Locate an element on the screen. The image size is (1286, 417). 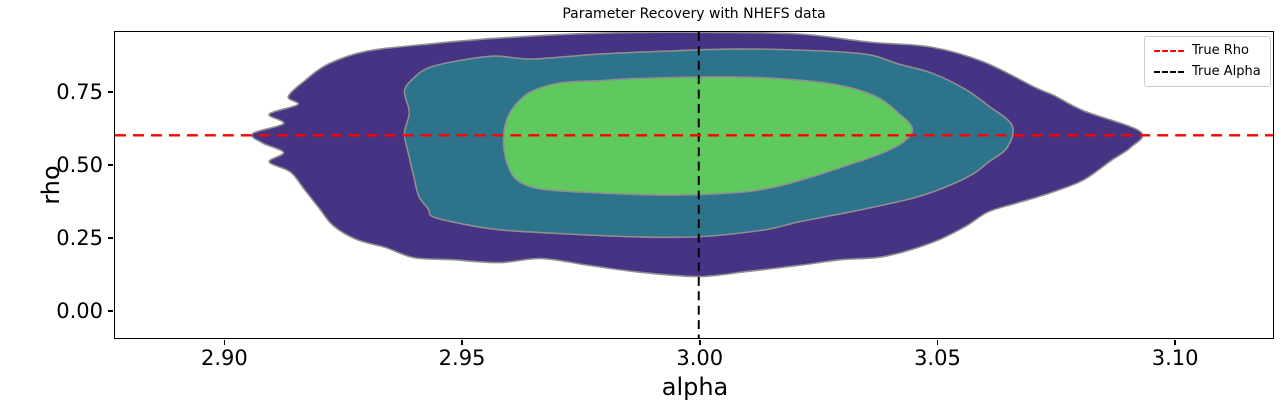
y-tick-label: 0.00 is located at coordinates (79, 311).